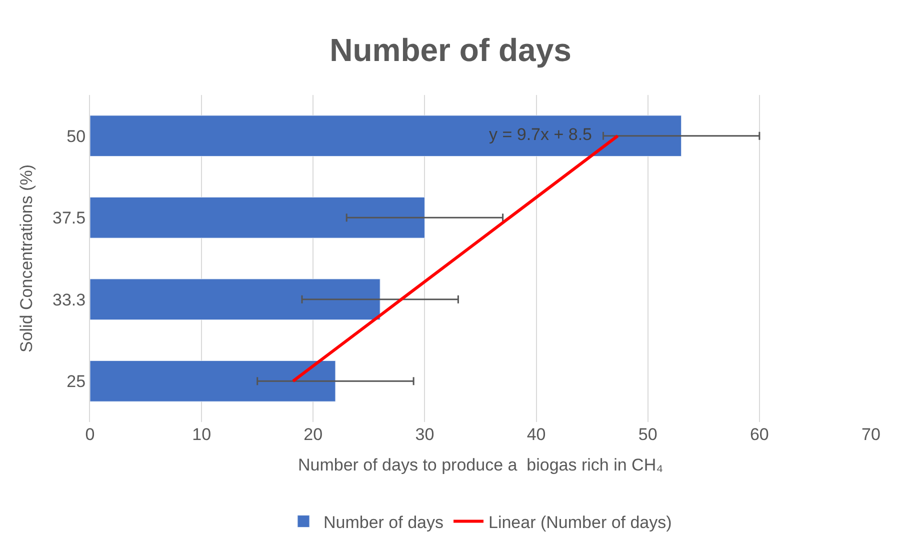 The width and height of the screenshot is (901, 552). Describe the element at coordinates (871, 434) in the screenshot. I see `x-tick-label: 70` at that location.